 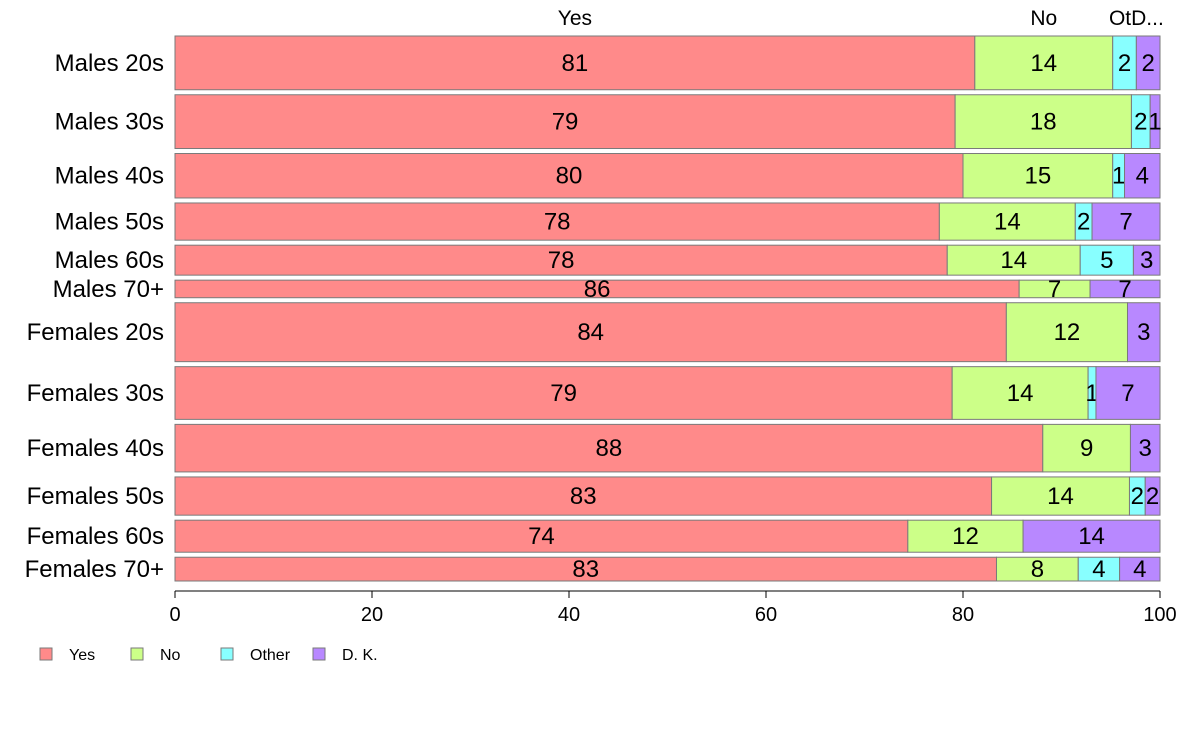 I want to click on data-label: 8, so click(x=1037, y=569).